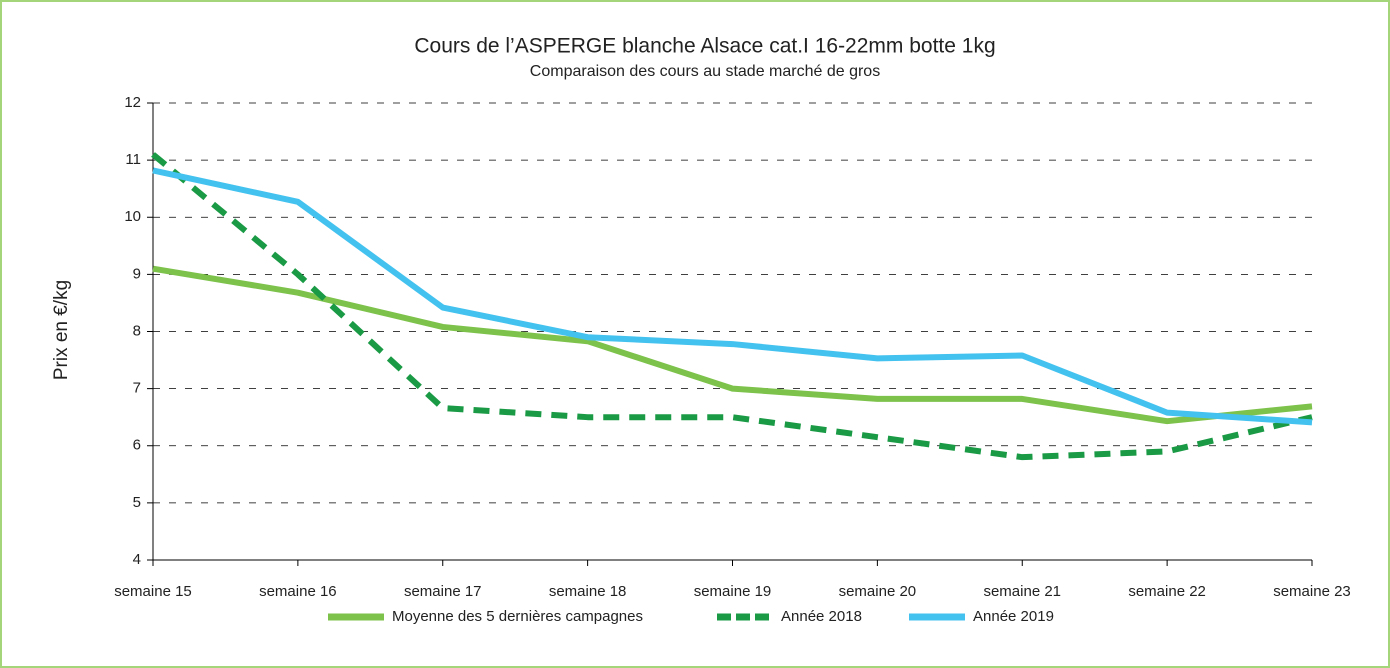 The image size is (1390, 668). What do you see at coordinates (132, 216) in the screenshot?
I see `y-tick-label: 10` at bounding box center [132, 216].